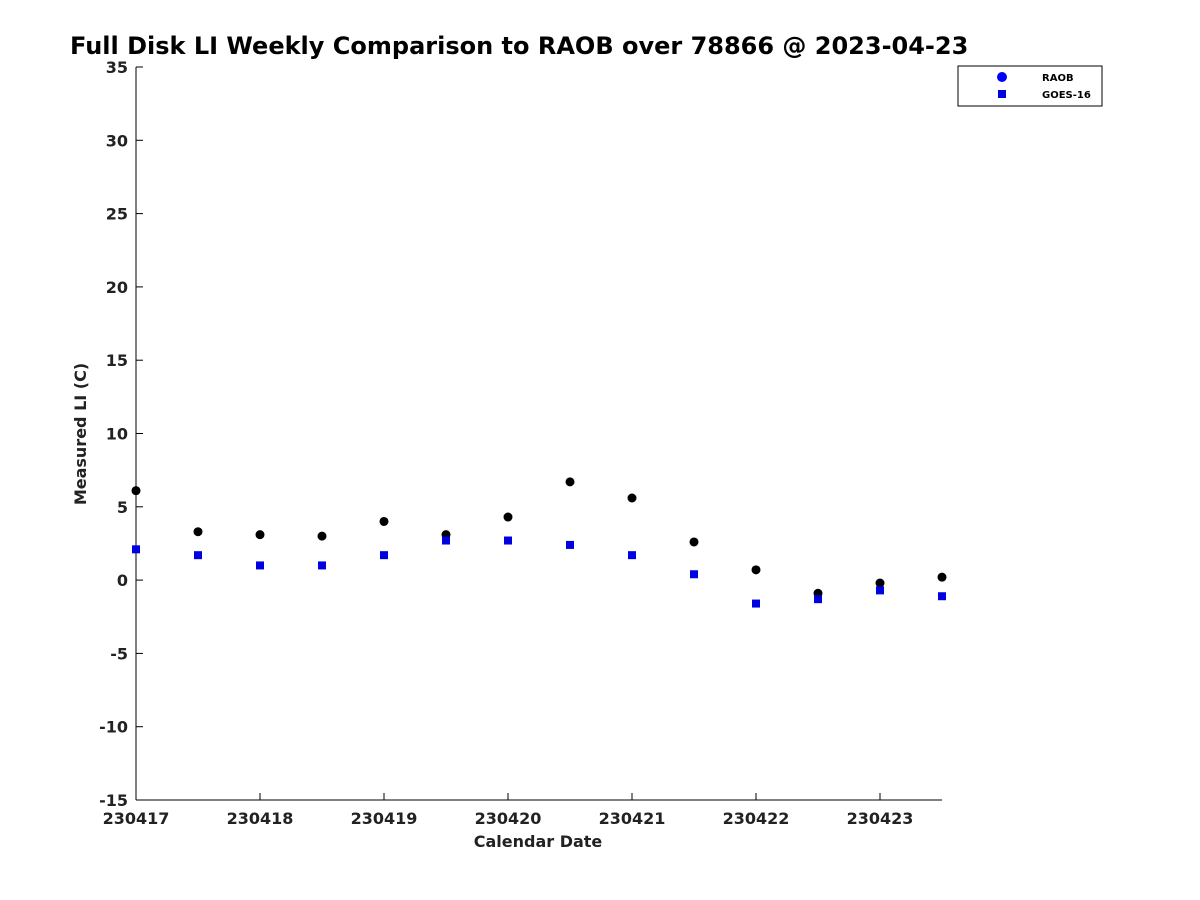  Describe the element at coordinates (117, 67) in the screenshot. I see `y-tick-label: 35` at that location.